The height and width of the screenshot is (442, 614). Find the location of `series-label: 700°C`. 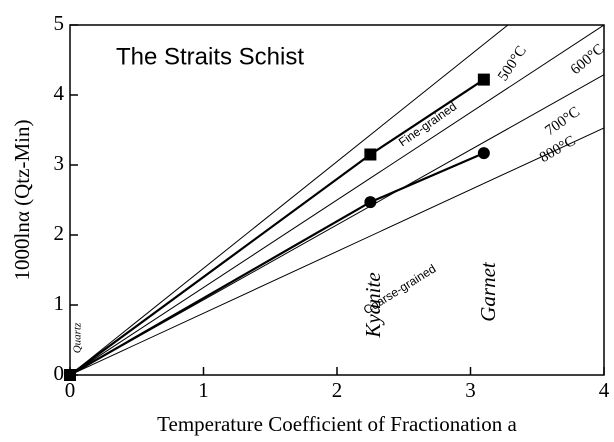

series-label: 700°C is located at coordinates (562, 121).